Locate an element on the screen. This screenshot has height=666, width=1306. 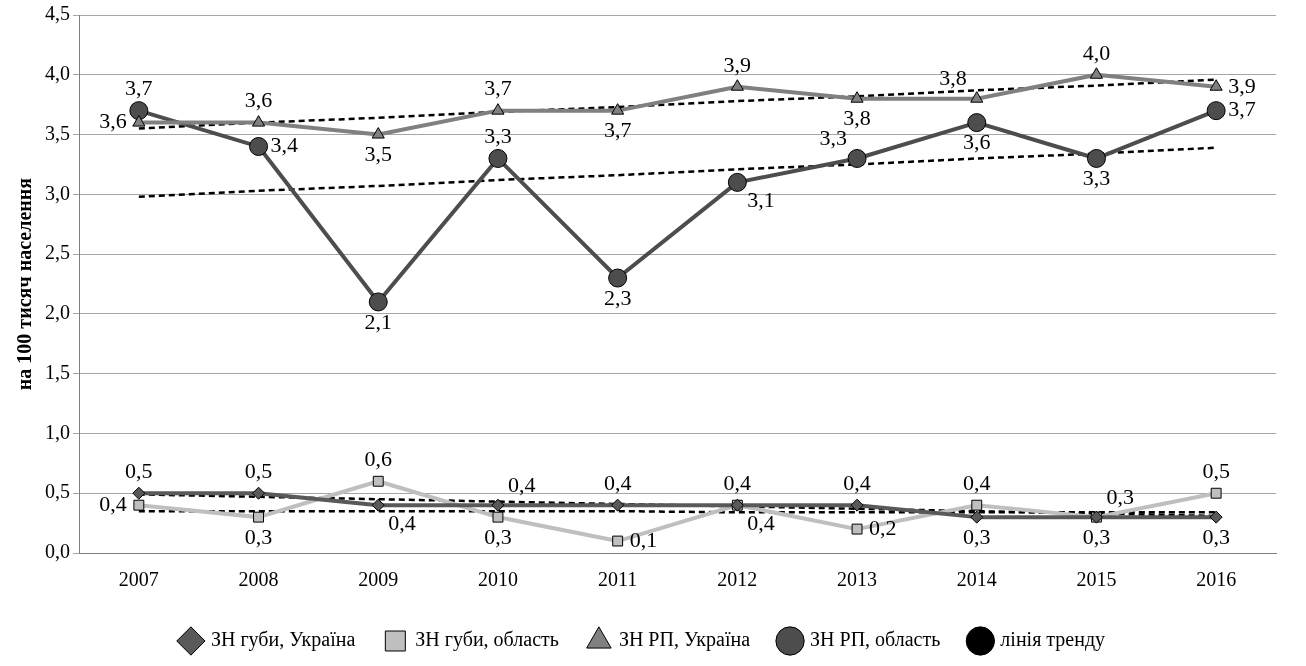
legend-label: лінія тренду is located at coordinates (1053, 640).